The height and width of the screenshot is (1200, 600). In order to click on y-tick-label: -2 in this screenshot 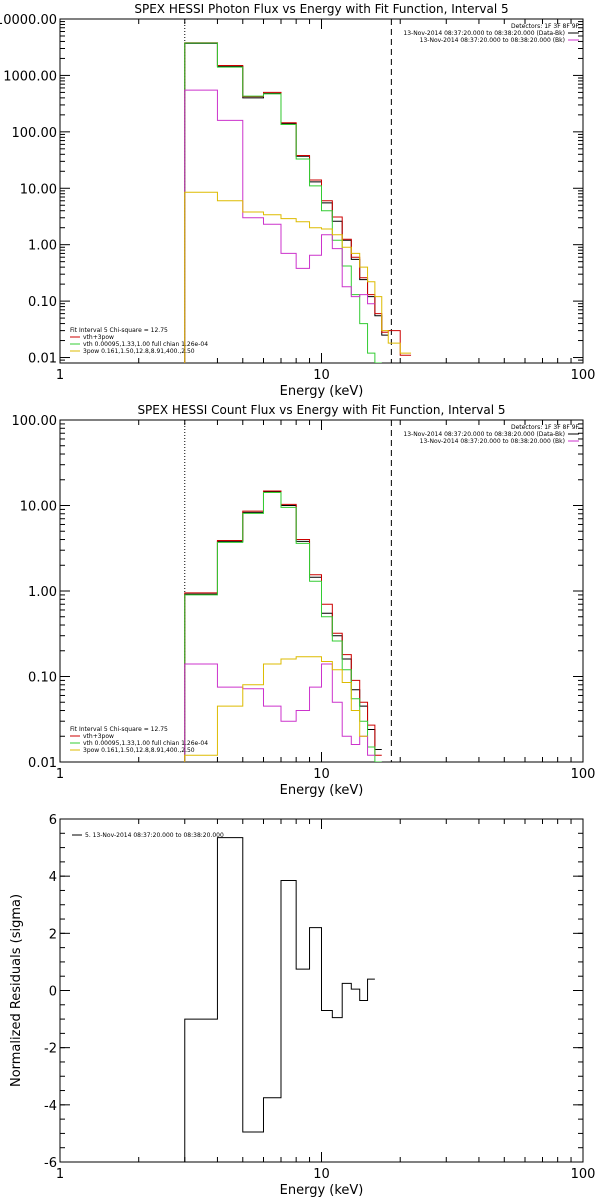, I will do `click(50, 1049)`.